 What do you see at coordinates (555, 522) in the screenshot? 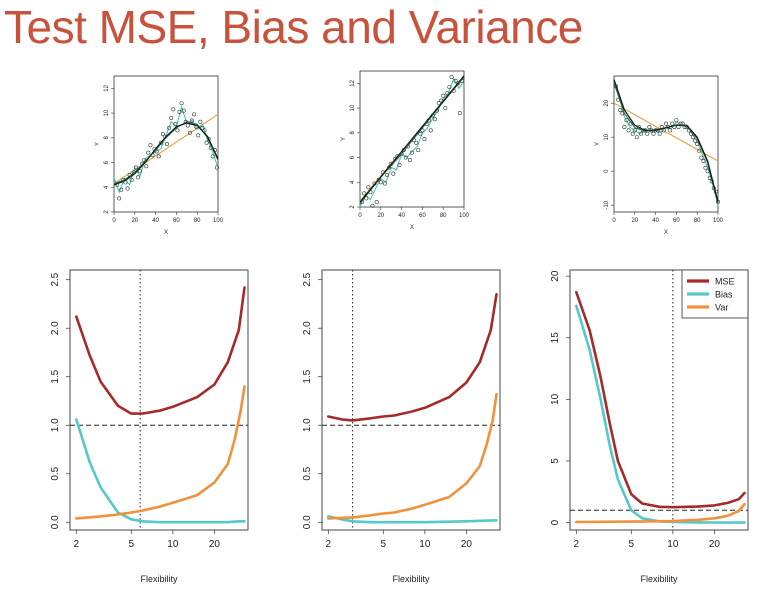
I see `y-tick-label: 0` at bounding box center [555, 522].